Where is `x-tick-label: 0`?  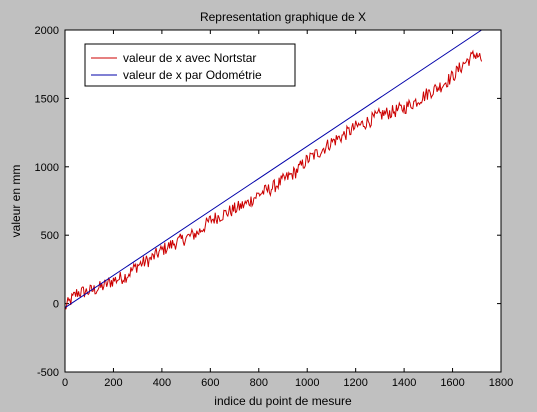
x-tick-label: 0 is located at coordinates (65, 383).